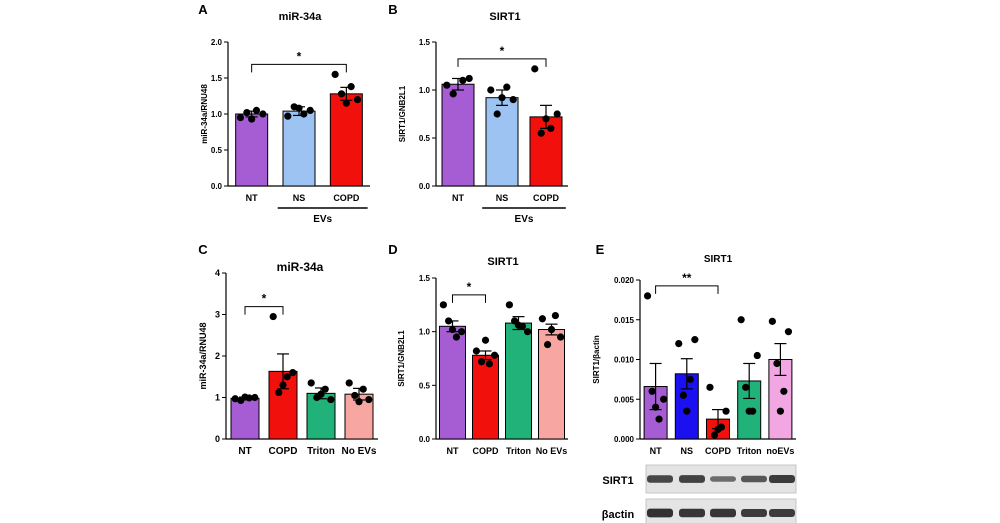  I want to click on bar-nt, so click(458, 135).